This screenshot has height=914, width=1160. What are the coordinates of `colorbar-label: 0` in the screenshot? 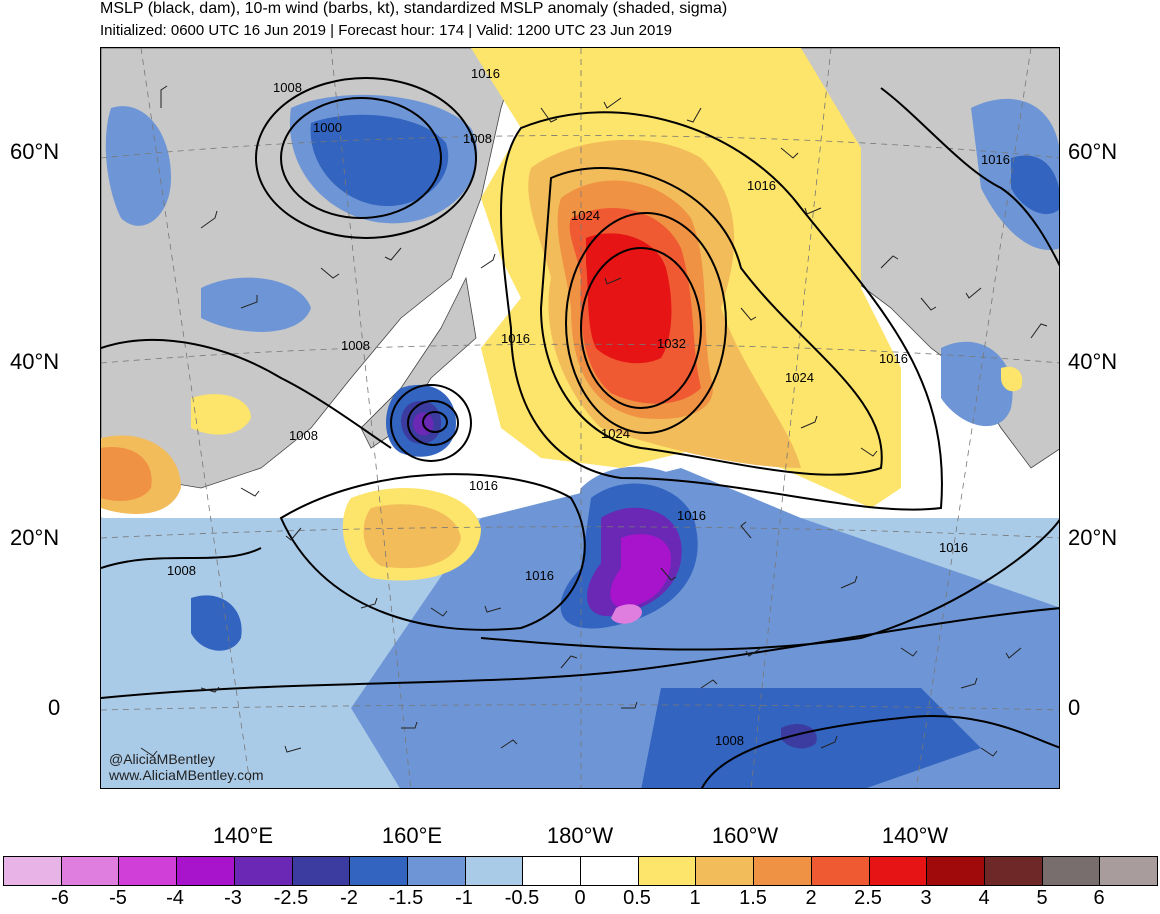 It's located at (580, 898).